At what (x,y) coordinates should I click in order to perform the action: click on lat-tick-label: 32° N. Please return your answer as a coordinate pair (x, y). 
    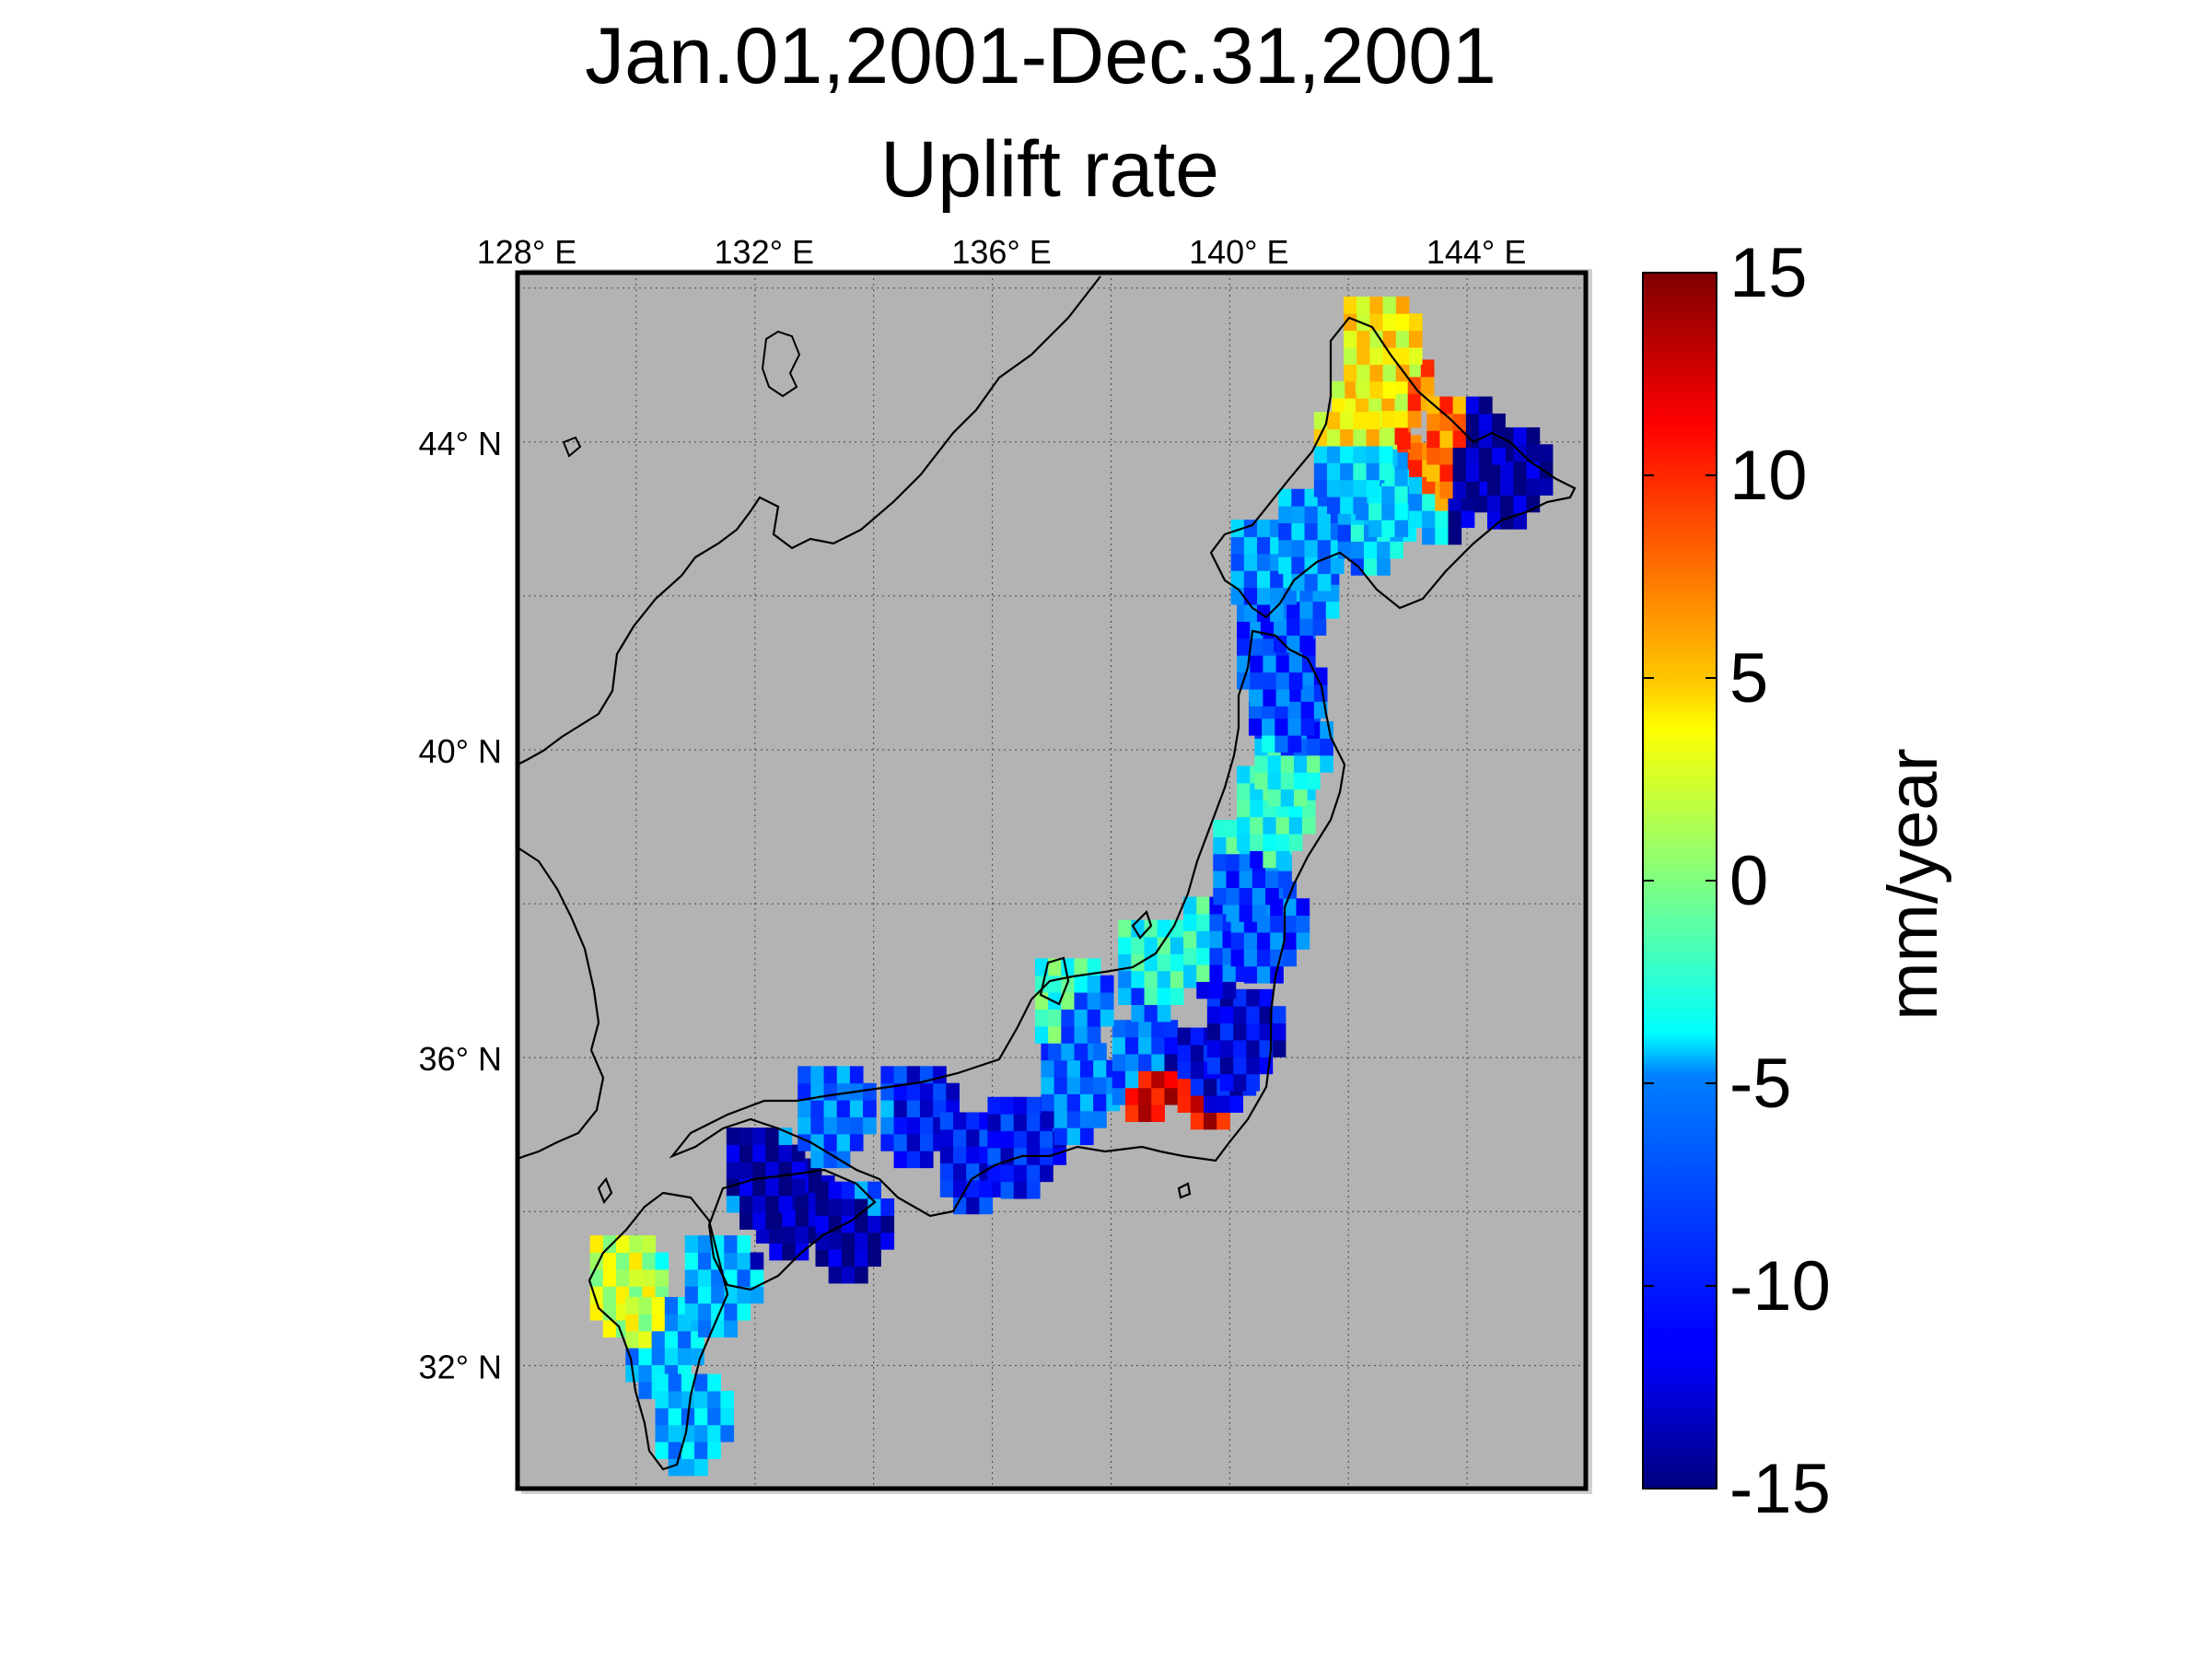
    Looking at the image, I should click on (461, 1366).